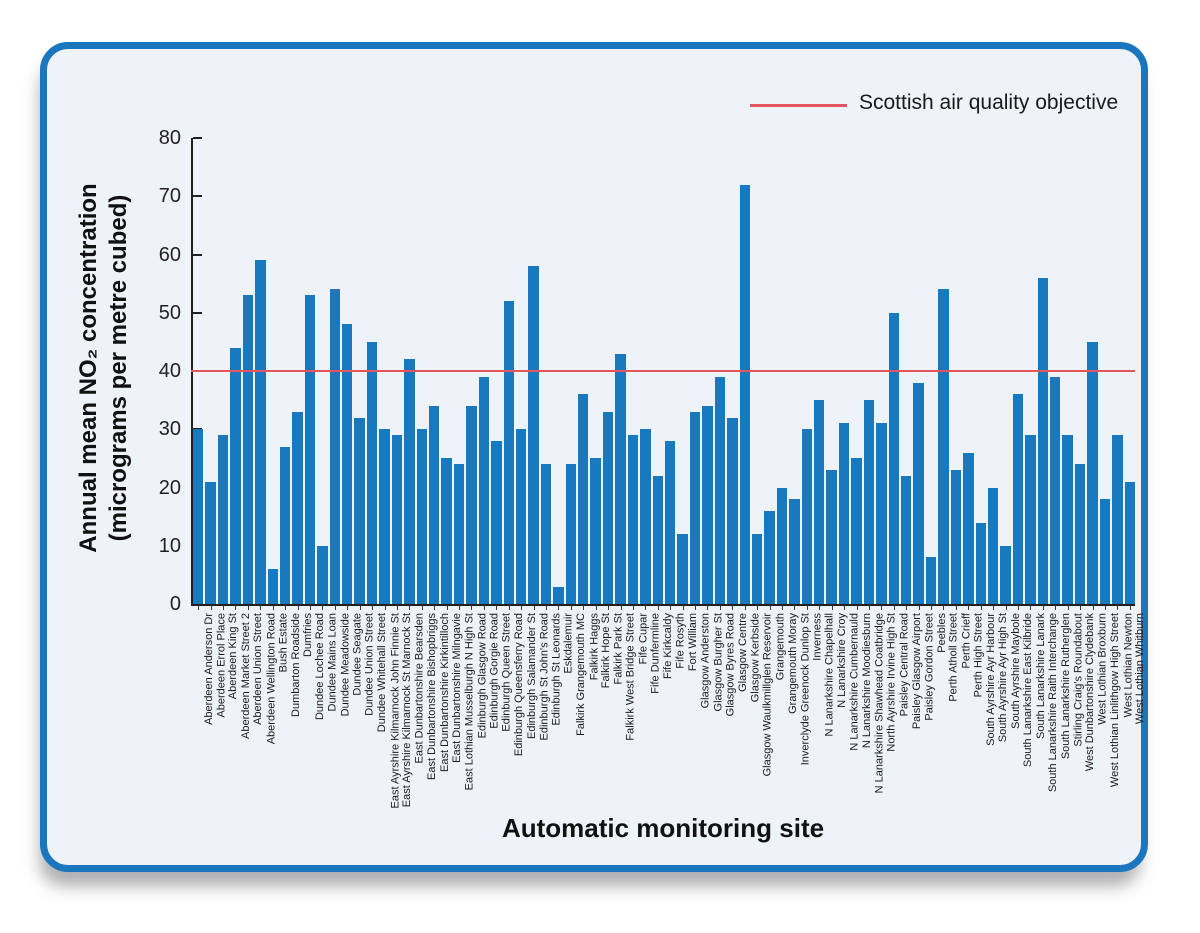  What do you see at coordinates (169, 429) in the screenshot?
I see `y-tick-label: 30` at bounding box center [169, 429].